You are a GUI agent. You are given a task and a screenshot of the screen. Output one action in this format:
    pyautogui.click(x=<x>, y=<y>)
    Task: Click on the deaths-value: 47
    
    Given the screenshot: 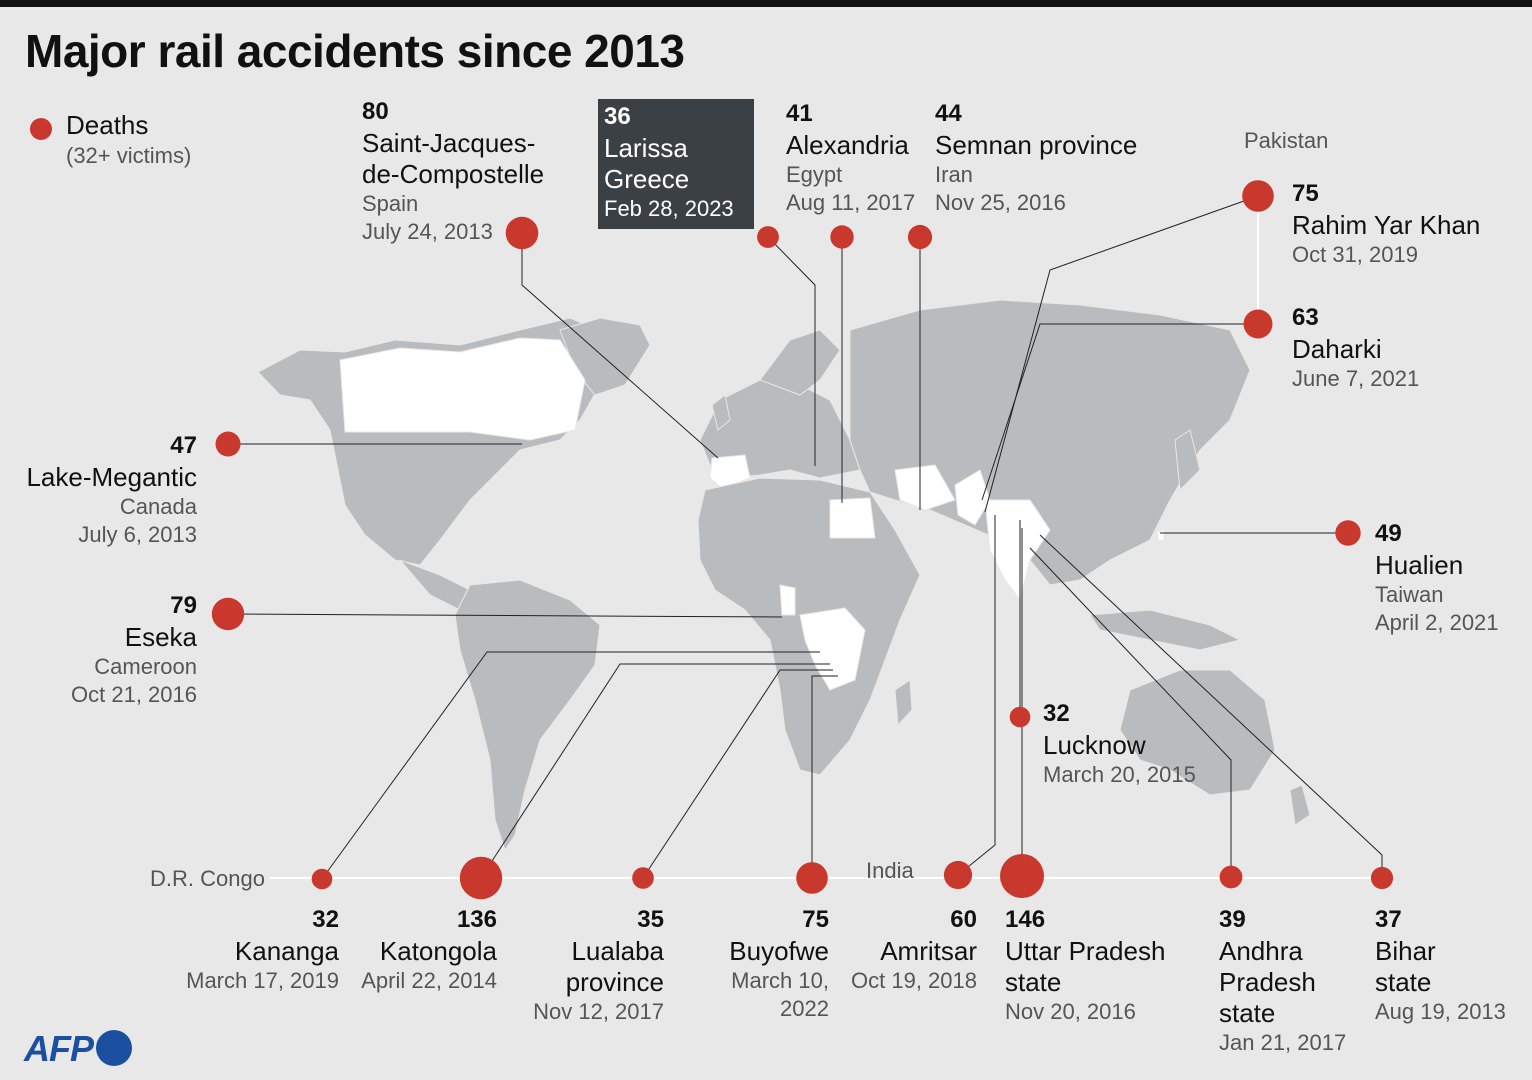 What is the action you would take?
    pyautogui.click(x=183, y=445)
    